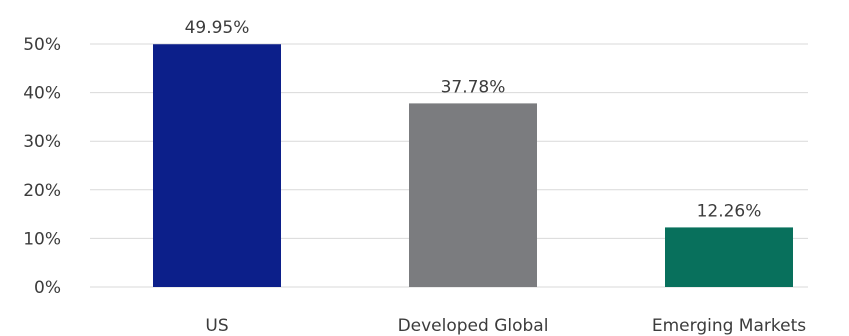  Describe the element at coordinates (42, 166) in the screenshot. I see `y-axis-tick-labels: 0% 10% 20% 30% 40% 50%` at that location.